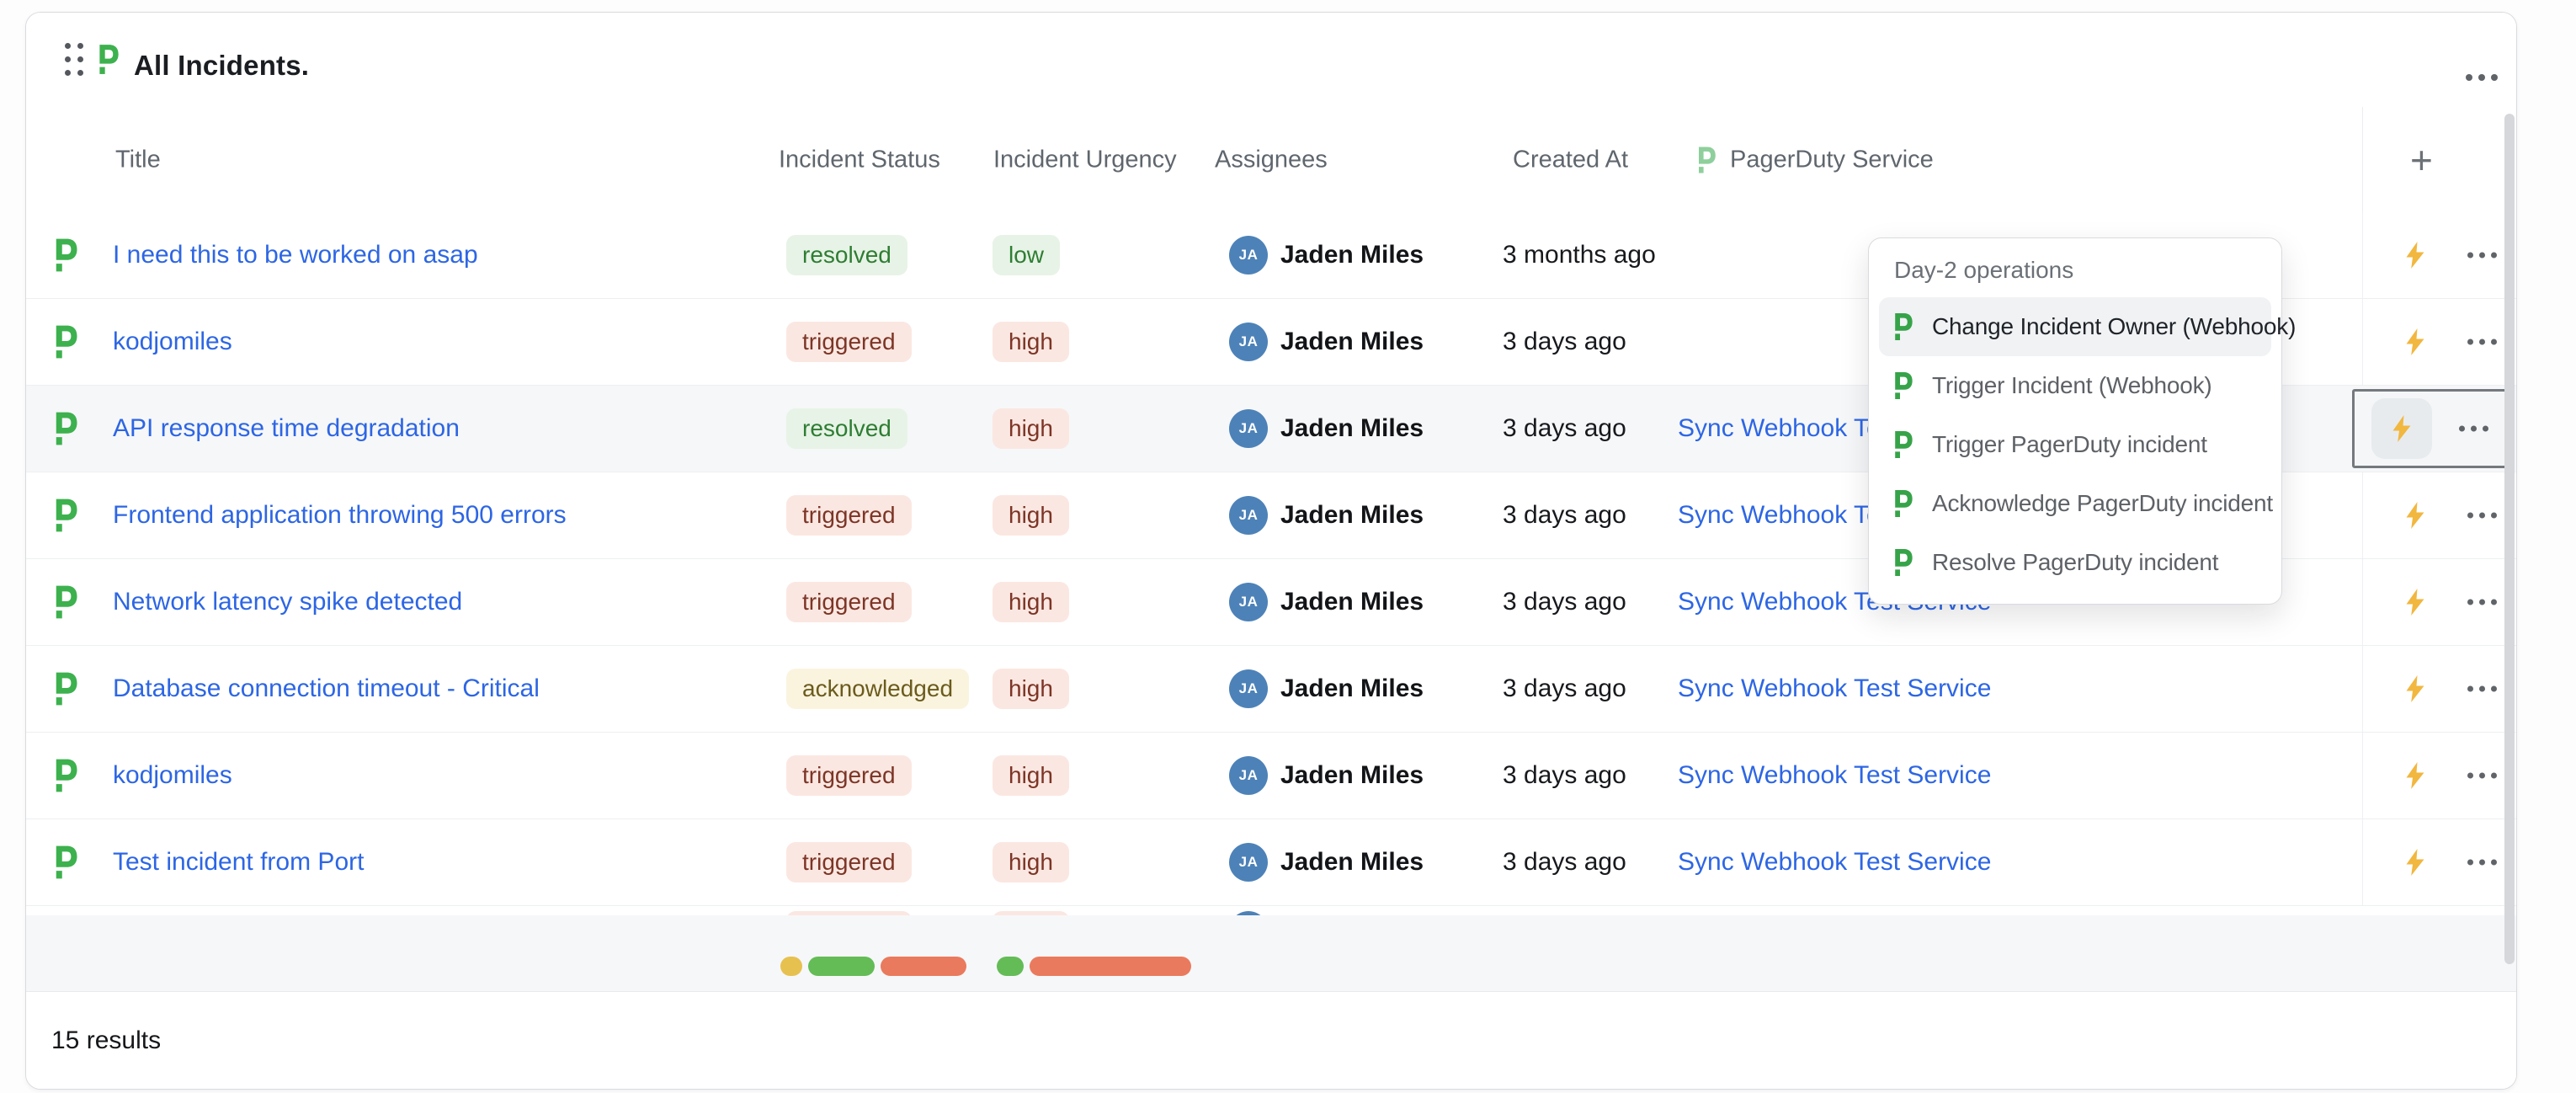  I want to click on menu-item: Resolve PagerDuty incident, so click(2075, 562).